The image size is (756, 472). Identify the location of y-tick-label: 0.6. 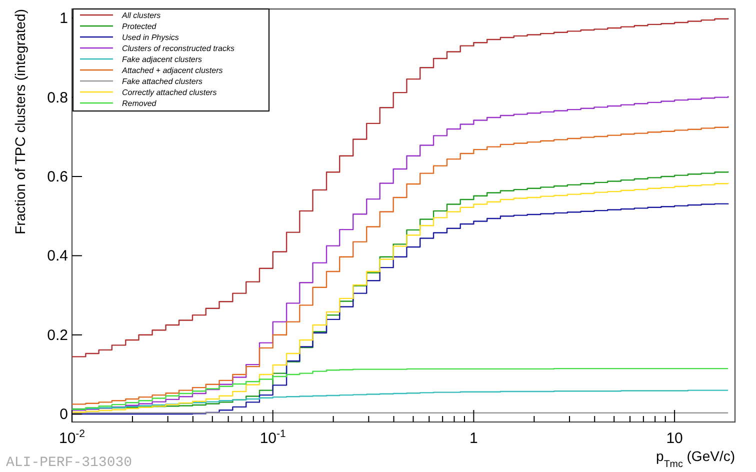
(57, 177).